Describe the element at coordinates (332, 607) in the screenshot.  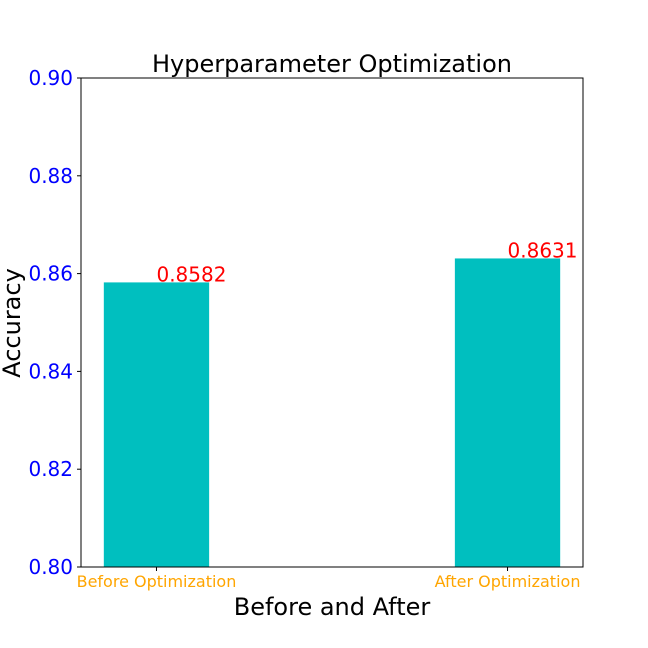
I see `x-axis-label: Before and After` at that location.